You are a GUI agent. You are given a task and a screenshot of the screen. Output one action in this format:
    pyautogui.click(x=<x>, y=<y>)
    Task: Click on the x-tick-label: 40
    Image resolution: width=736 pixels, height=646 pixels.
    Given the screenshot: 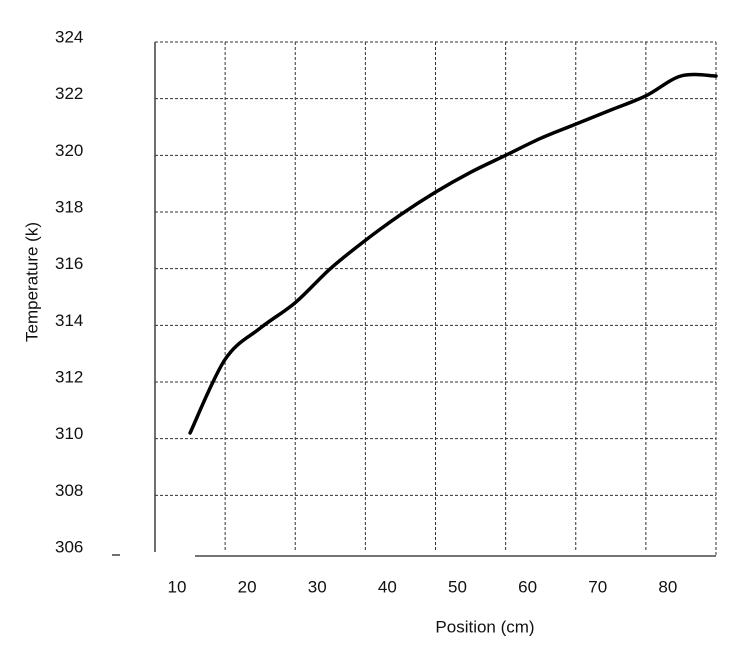 What is the action you would take?
    pyautogui.click(x=387, y=586)
    